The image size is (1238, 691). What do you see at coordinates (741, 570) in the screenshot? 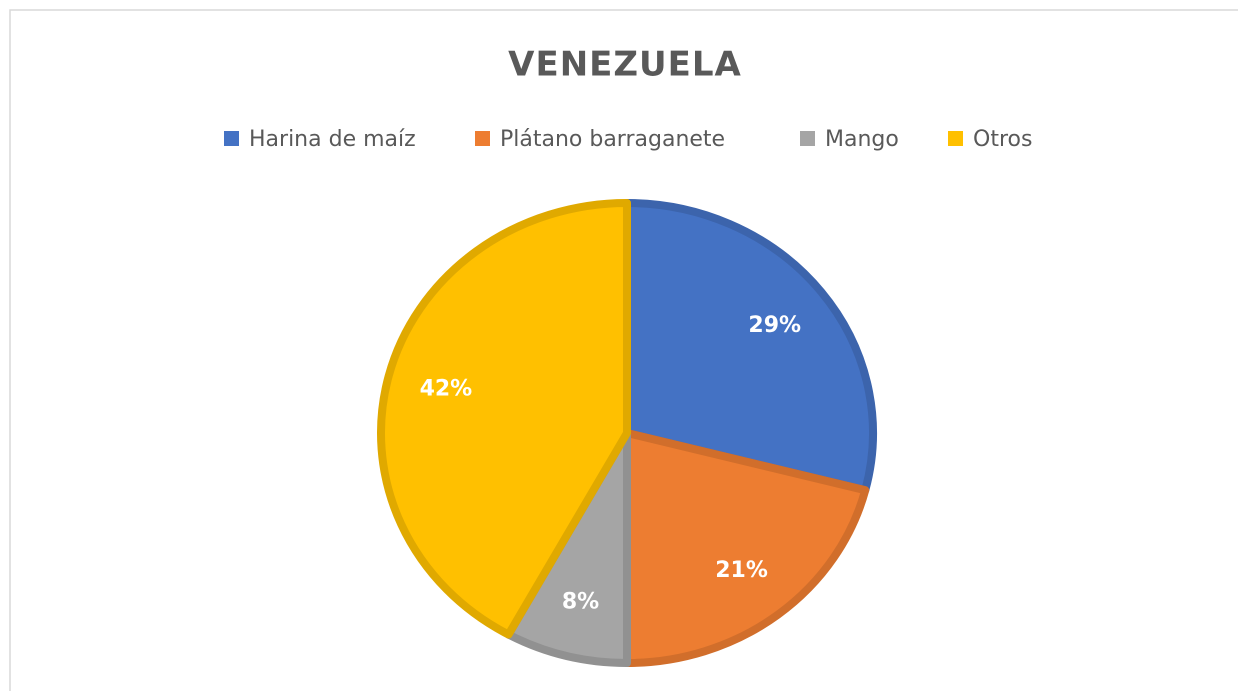
I see `data-label: 21%` at bounding box center [741, 570].